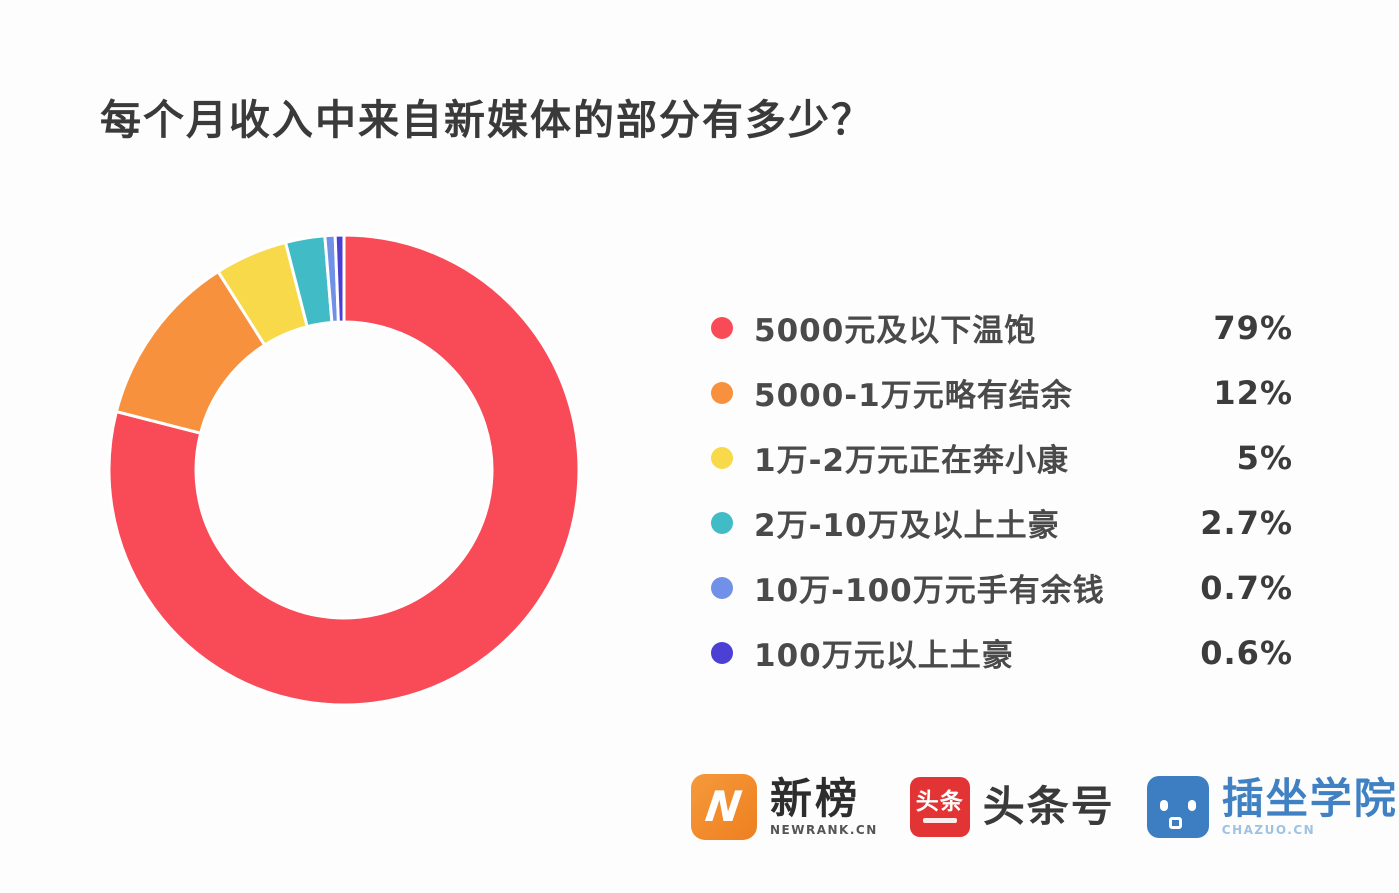  I want to click on newrank-logo-icon: N, so click(724, 807).